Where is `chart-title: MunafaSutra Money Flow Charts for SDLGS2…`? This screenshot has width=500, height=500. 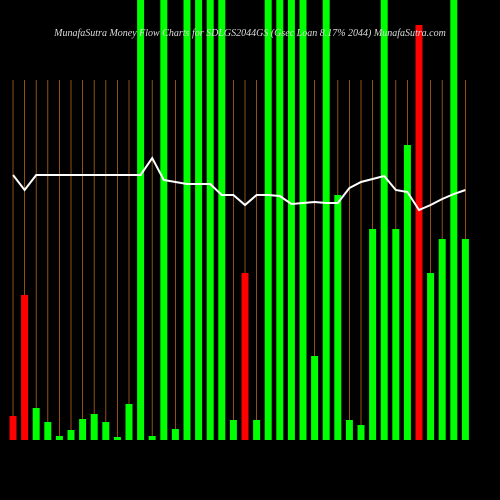 chart-title: MunafaSutra Money Flow Charts for SDLGS2… is located at coordinates (249, 33).